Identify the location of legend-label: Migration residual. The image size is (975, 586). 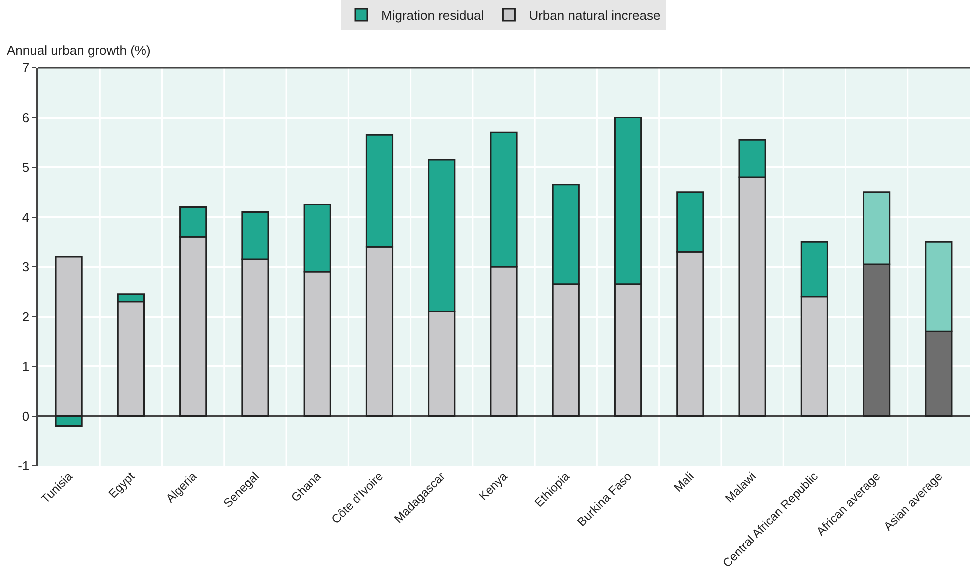
(433, 16).